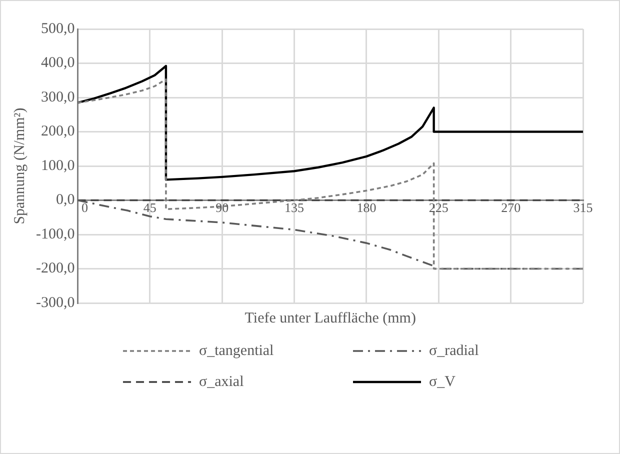  Describe the element at coordinates (366, 208) in the screenshot. I see `x-tick-label: 180` at that location.